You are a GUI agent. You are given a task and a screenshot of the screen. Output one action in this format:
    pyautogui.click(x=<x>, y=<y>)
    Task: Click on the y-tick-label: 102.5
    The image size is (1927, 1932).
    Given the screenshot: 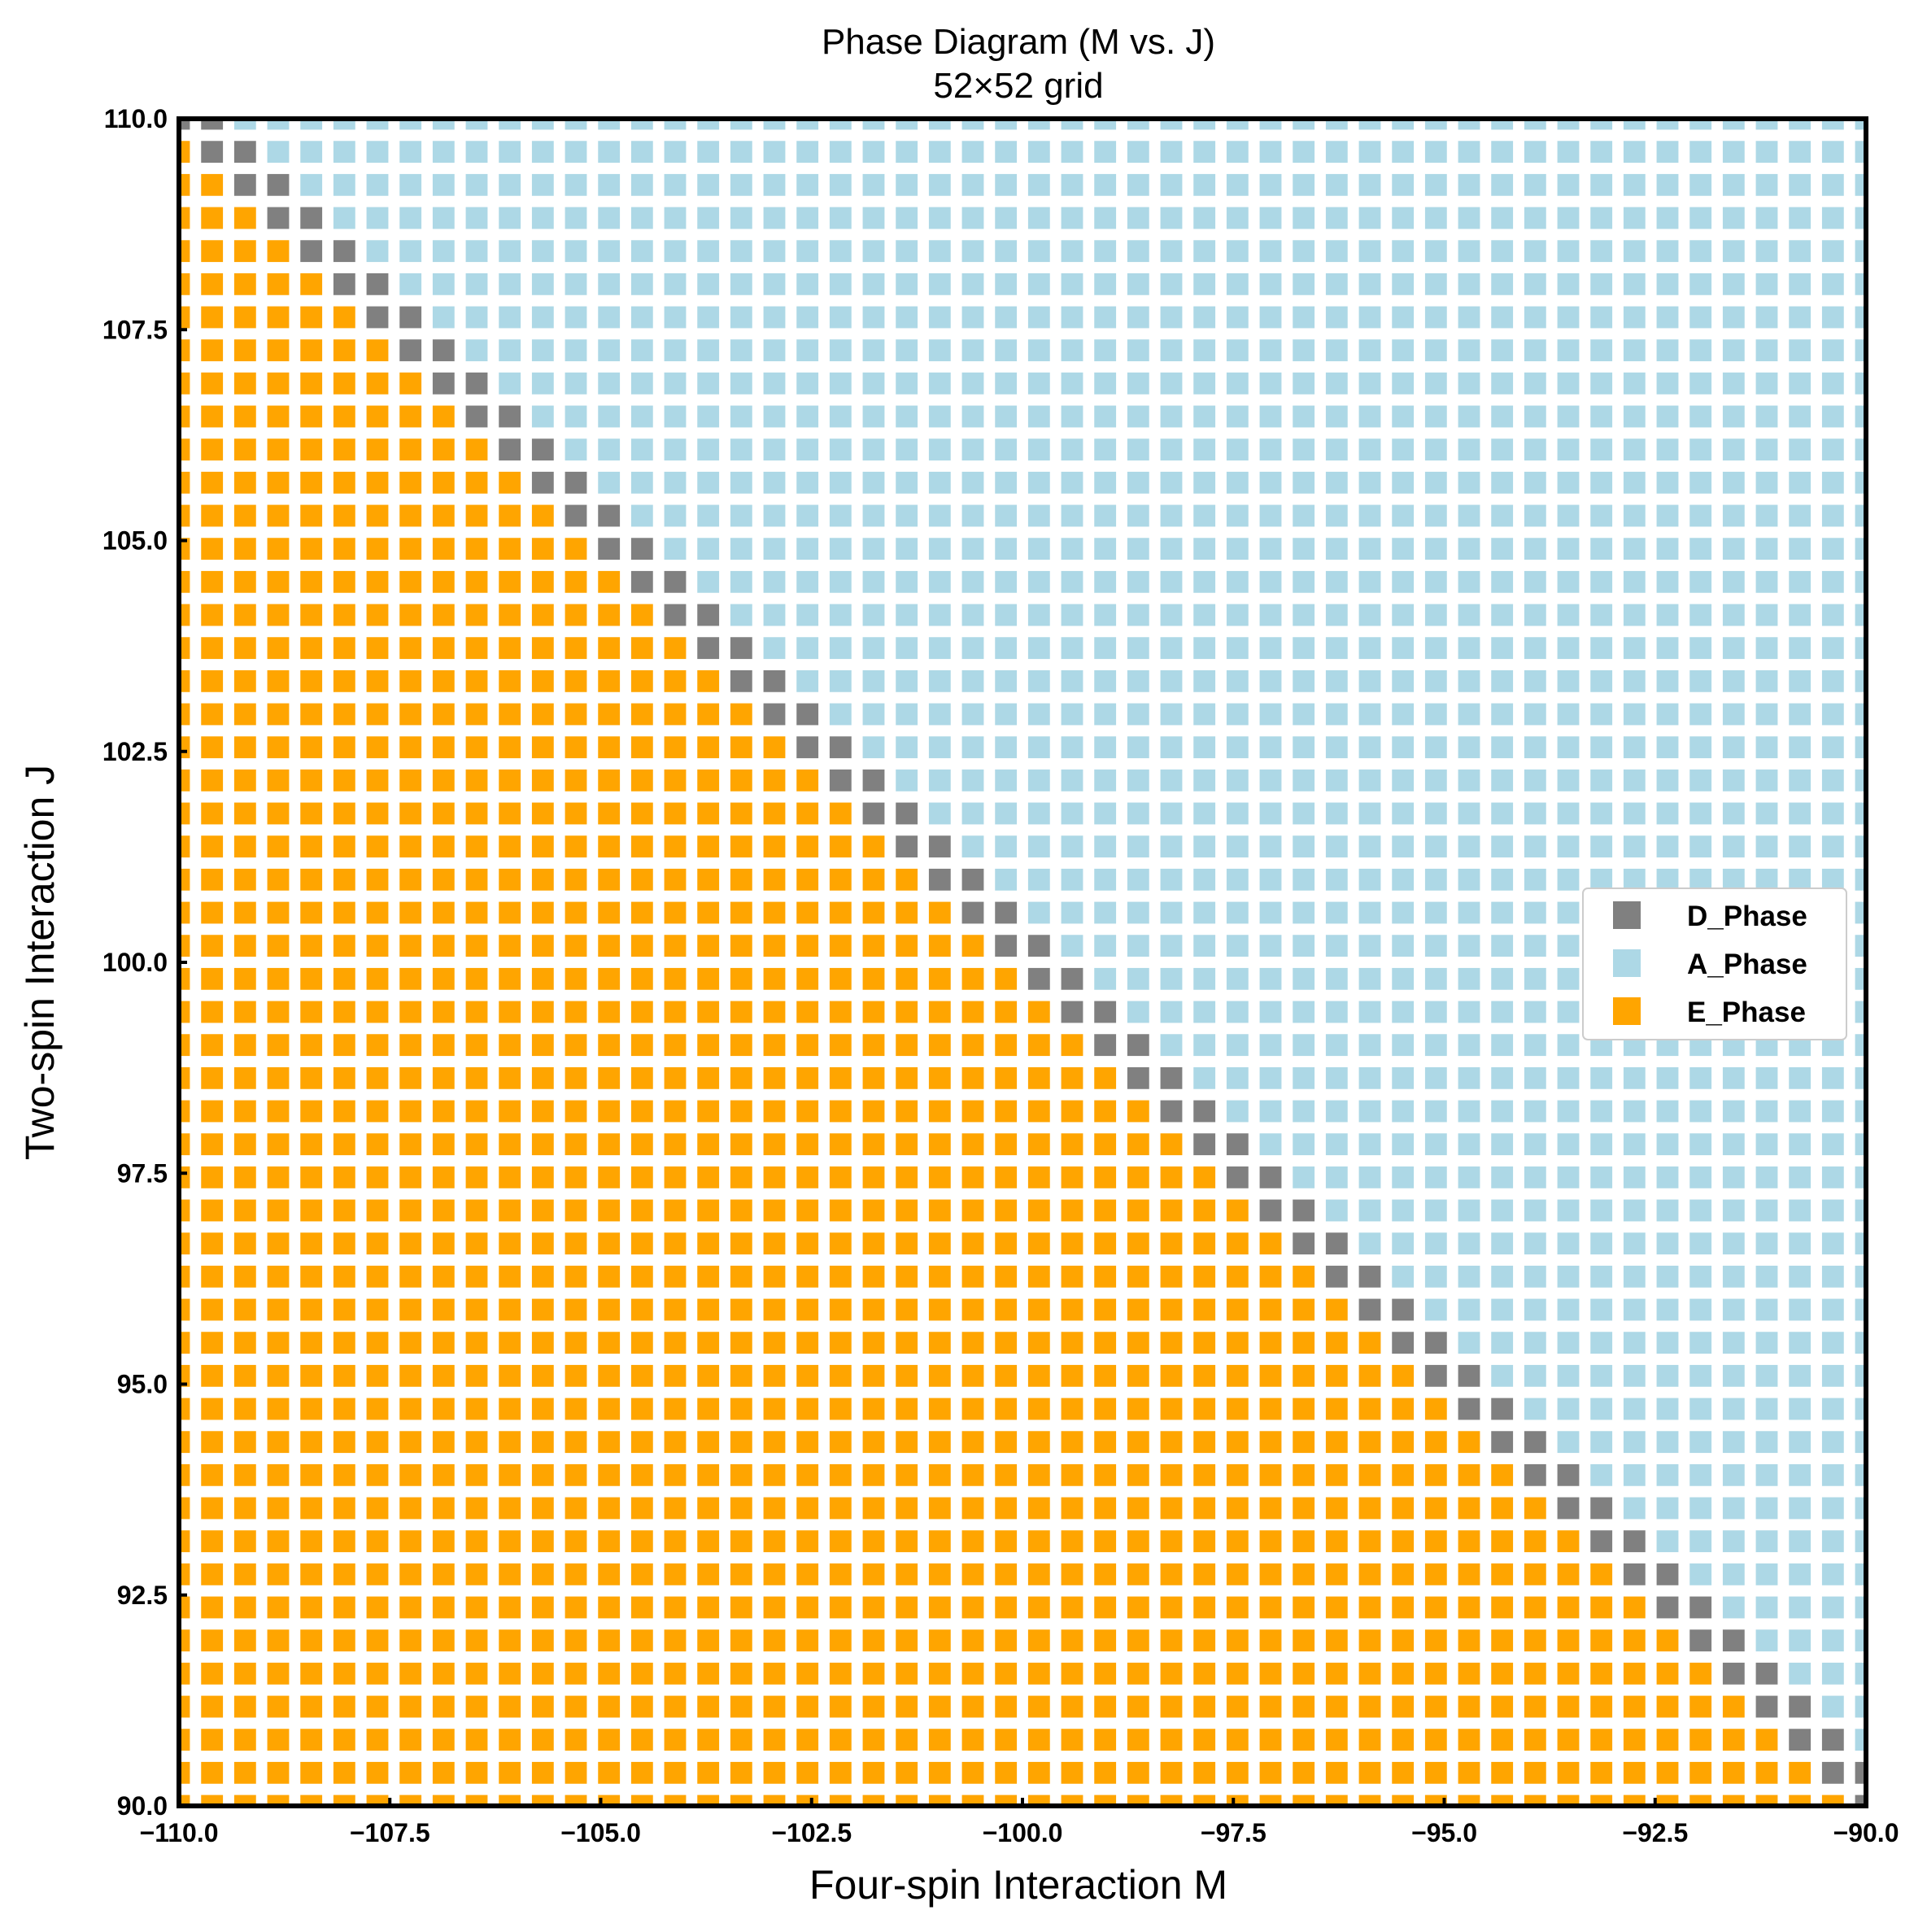 What is the action you would take?
    pyautogui.click(x=135, y=752)
    